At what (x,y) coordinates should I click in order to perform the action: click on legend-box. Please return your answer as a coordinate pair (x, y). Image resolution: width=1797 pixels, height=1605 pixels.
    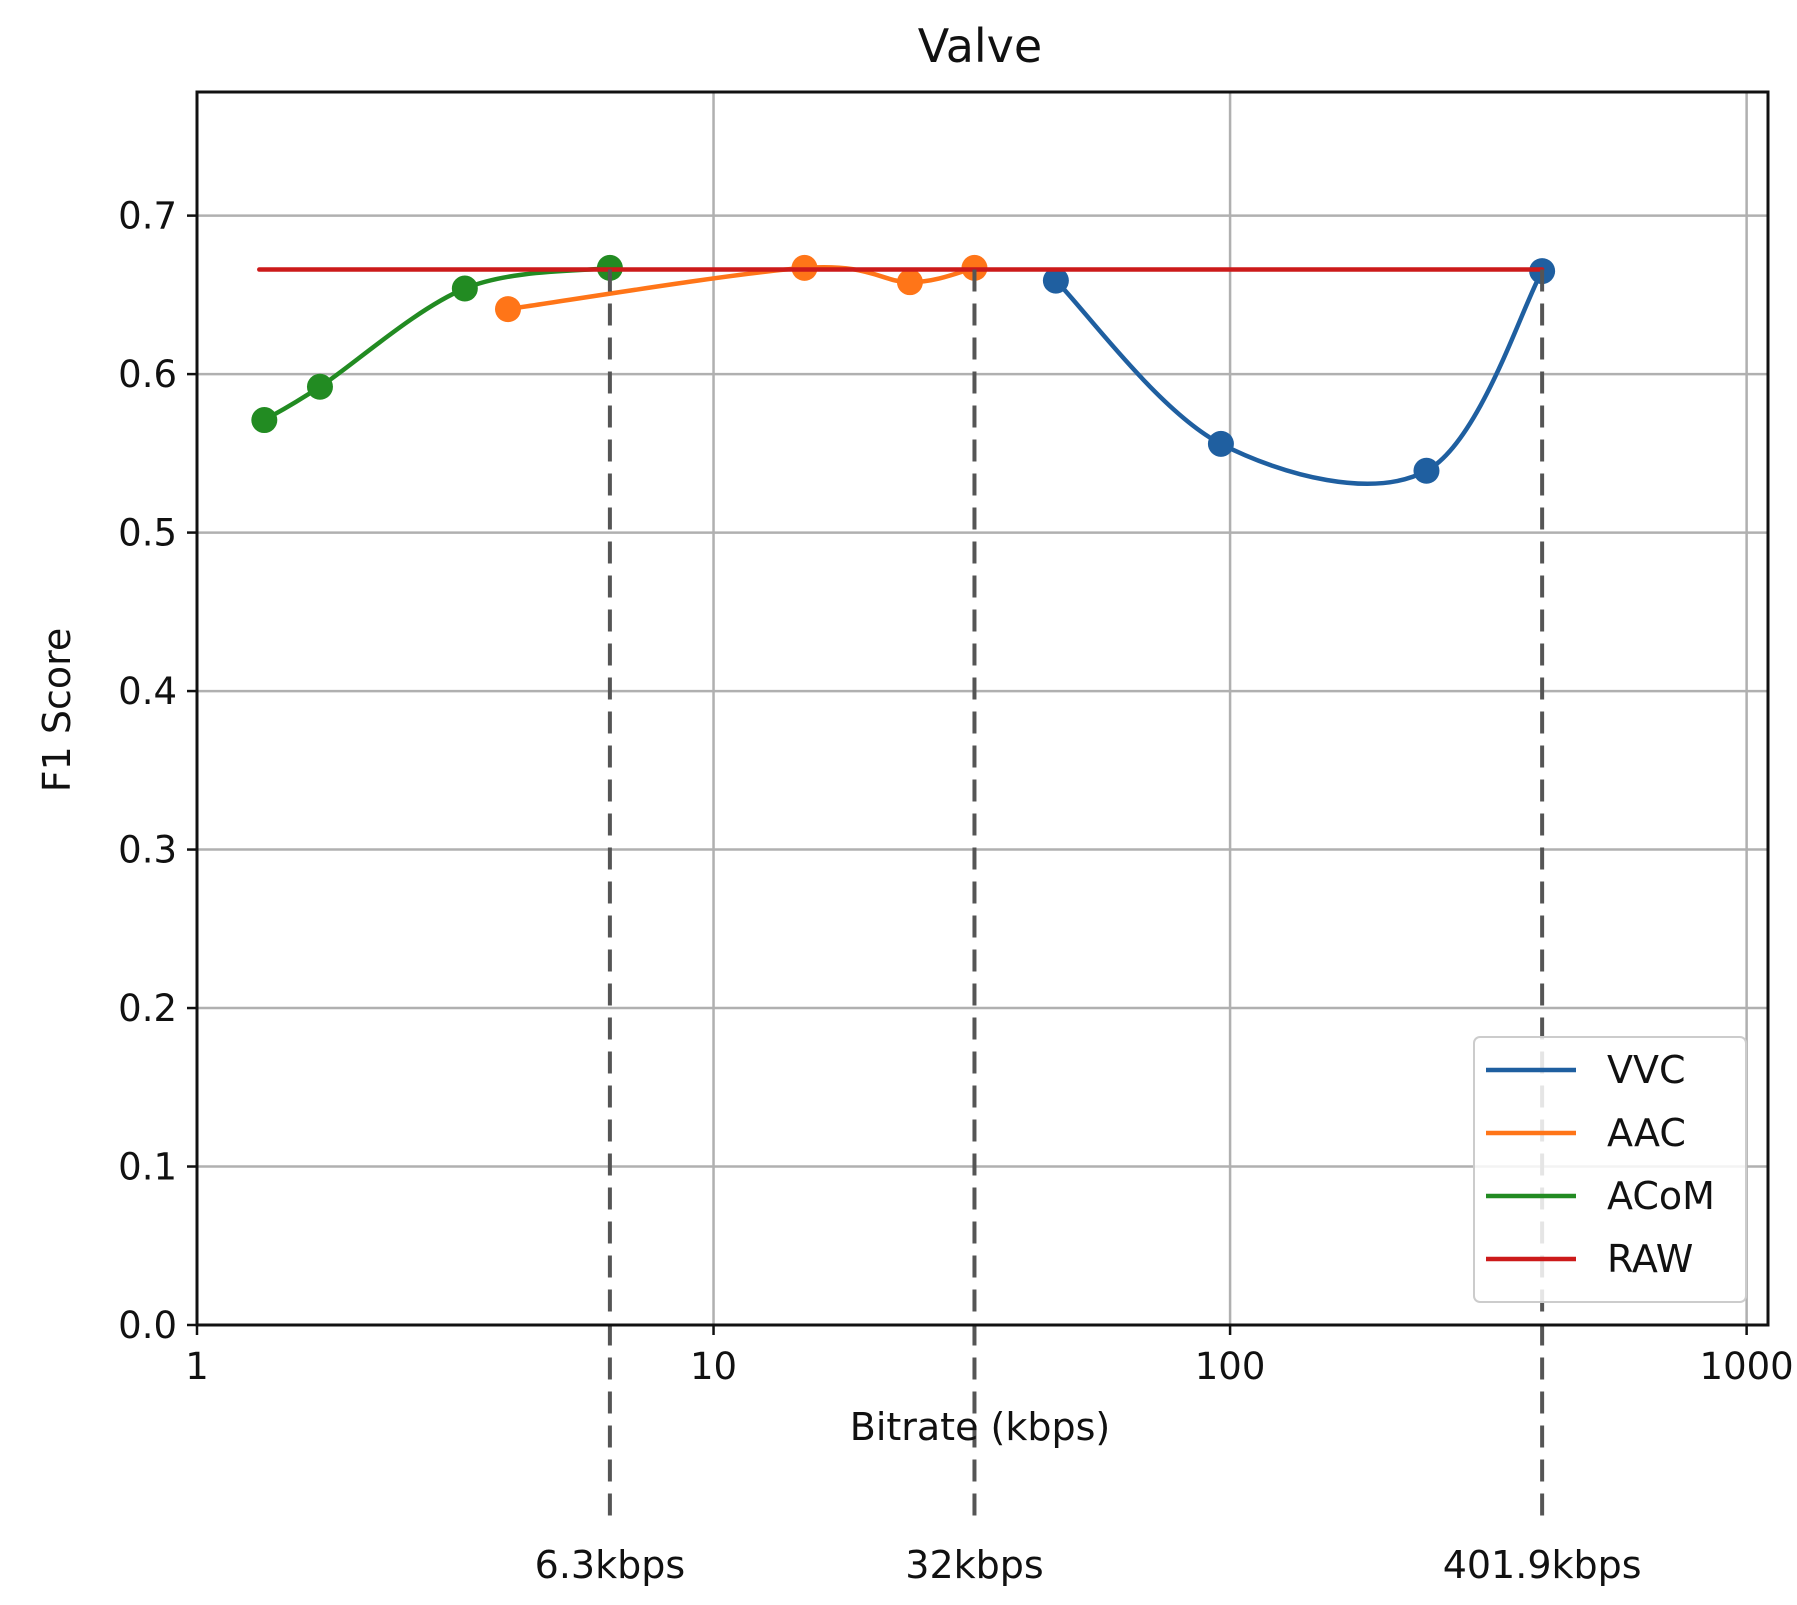
    Looking at the image, I should click on (1610, 1169).